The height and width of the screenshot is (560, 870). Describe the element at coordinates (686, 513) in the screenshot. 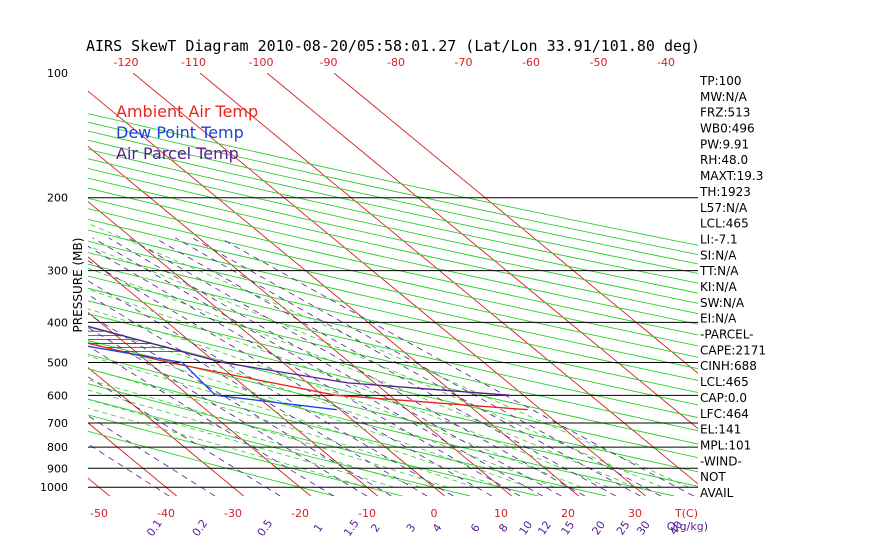

I see `temp-unit-label: T(C)` at that location.